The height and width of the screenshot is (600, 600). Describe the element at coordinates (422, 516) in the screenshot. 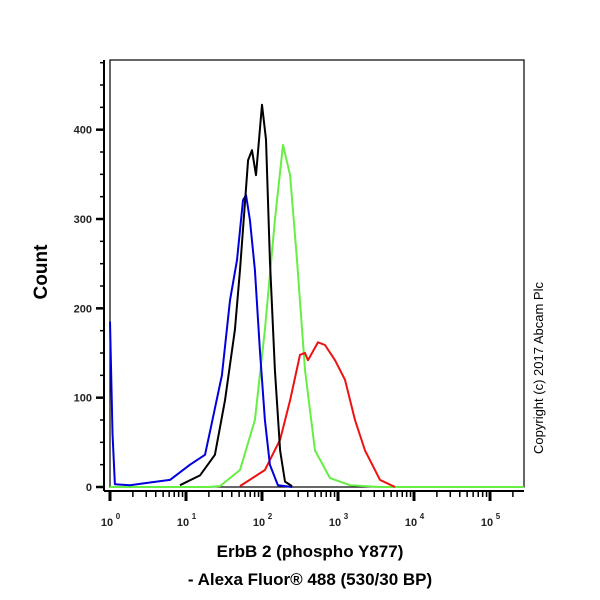

I see `x-tick-exponent: 4` at that location.